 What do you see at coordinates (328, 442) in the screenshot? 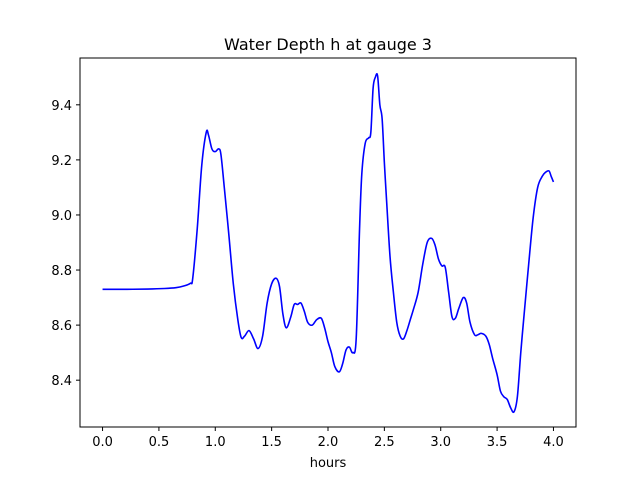
I see `x-tick-label: 2.0` at bounding box center [328, 442].